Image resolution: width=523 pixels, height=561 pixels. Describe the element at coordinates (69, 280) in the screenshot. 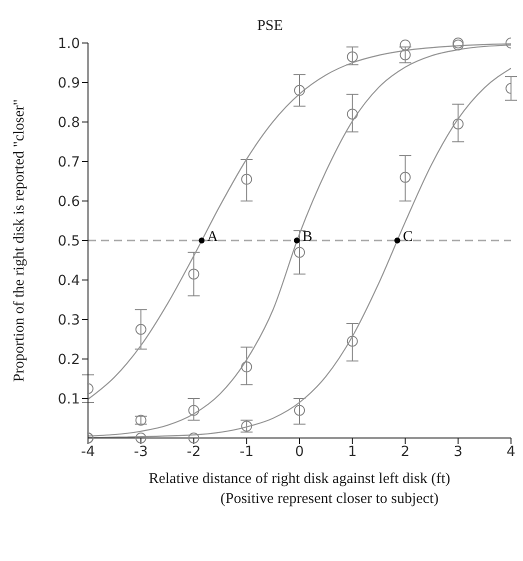

I see `y-tick-label: 0.4` at that location.